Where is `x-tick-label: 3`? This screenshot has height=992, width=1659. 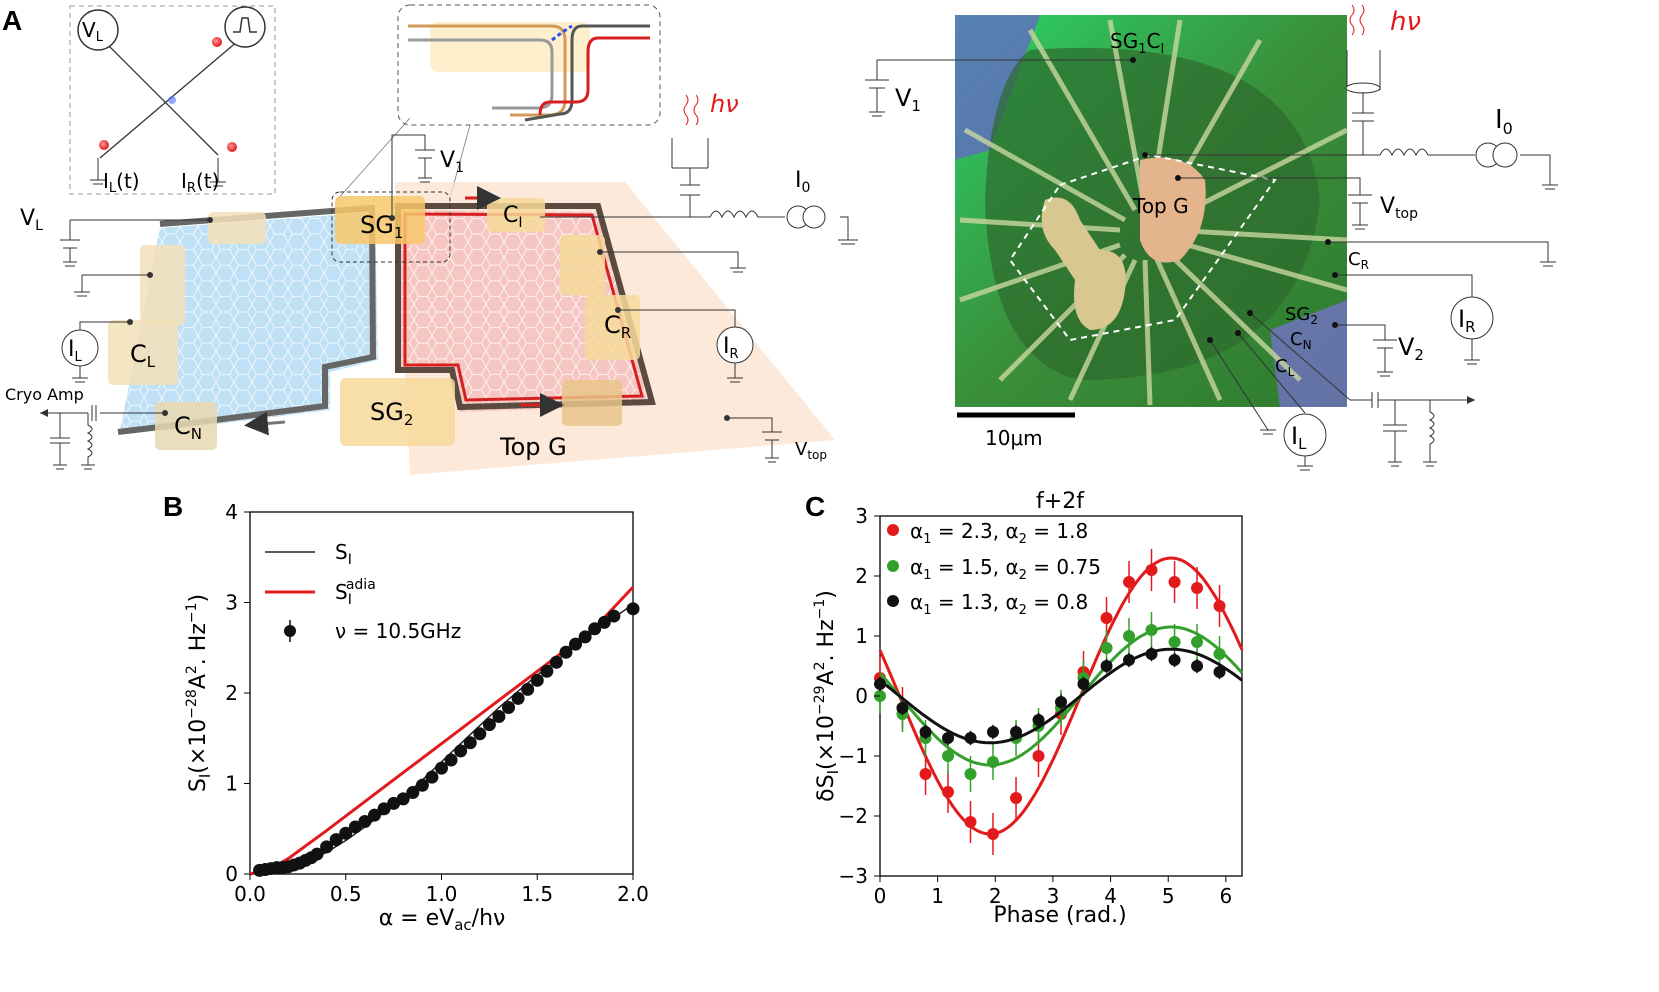
x-tick-label: 3 is located at coordinates (1053, 896).